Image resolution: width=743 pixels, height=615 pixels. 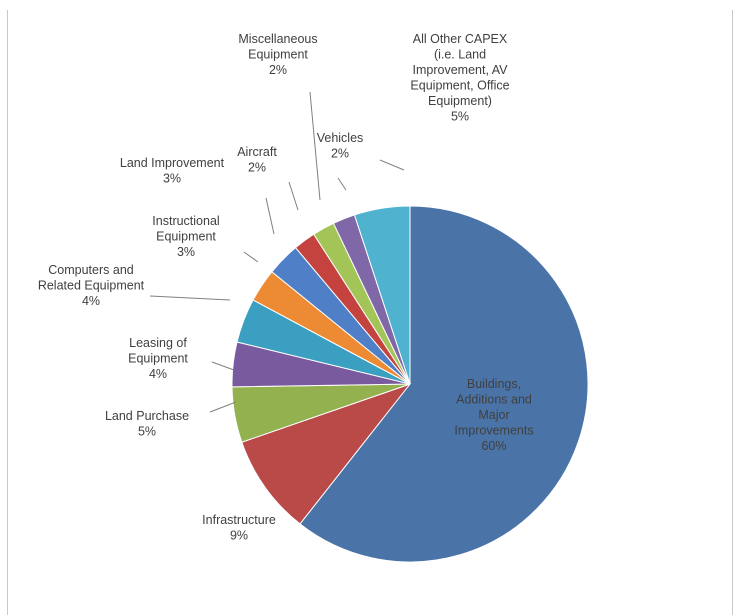 I want to click on slice-label-line: 60%, so click(x=493, y=446).